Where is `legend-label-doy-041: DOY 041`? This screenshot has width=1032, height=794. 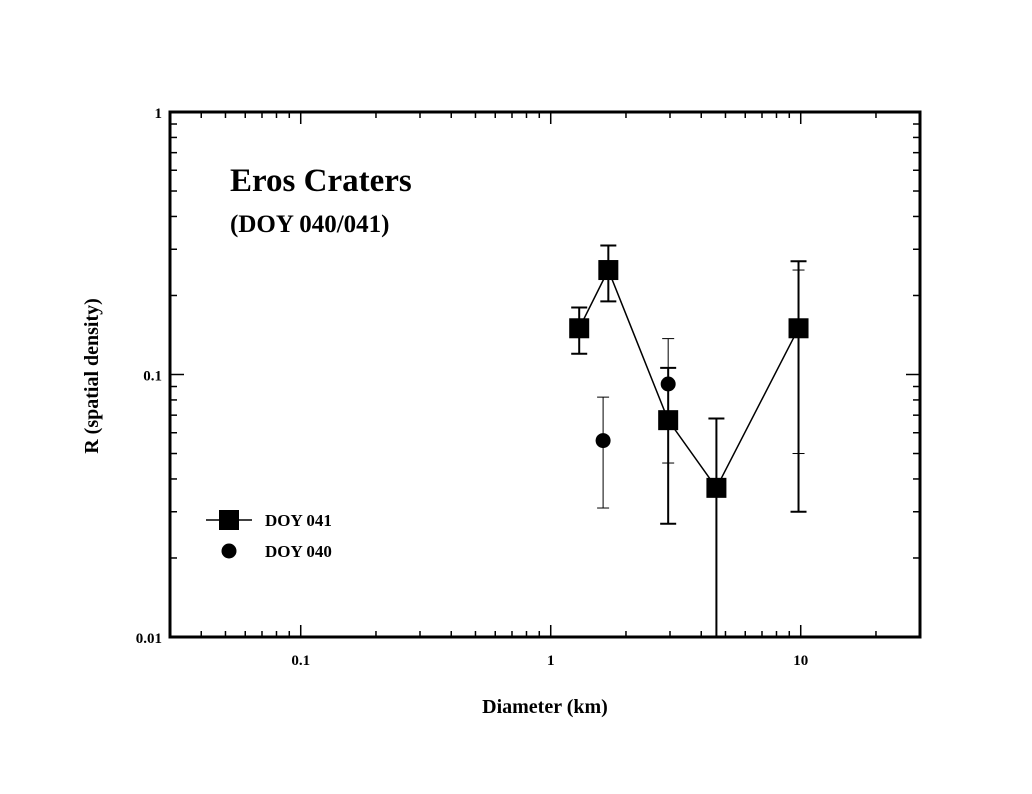 legend-label-doy-041: DOY 041 is located at coordinates (298, 520).